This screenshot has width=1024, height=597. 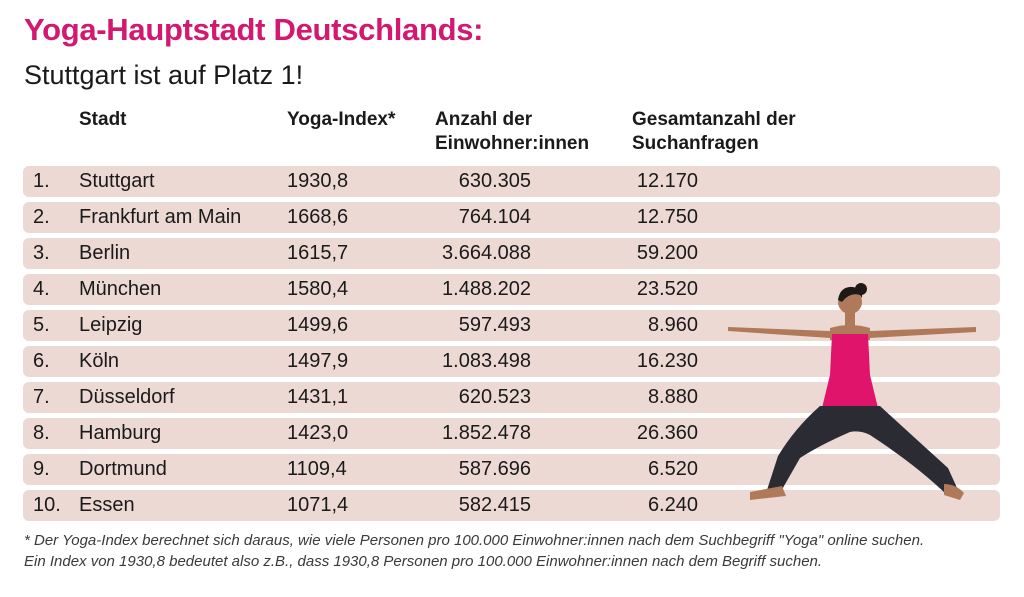 I want to click on rank-cell: 4., so click(x=41, y=289).